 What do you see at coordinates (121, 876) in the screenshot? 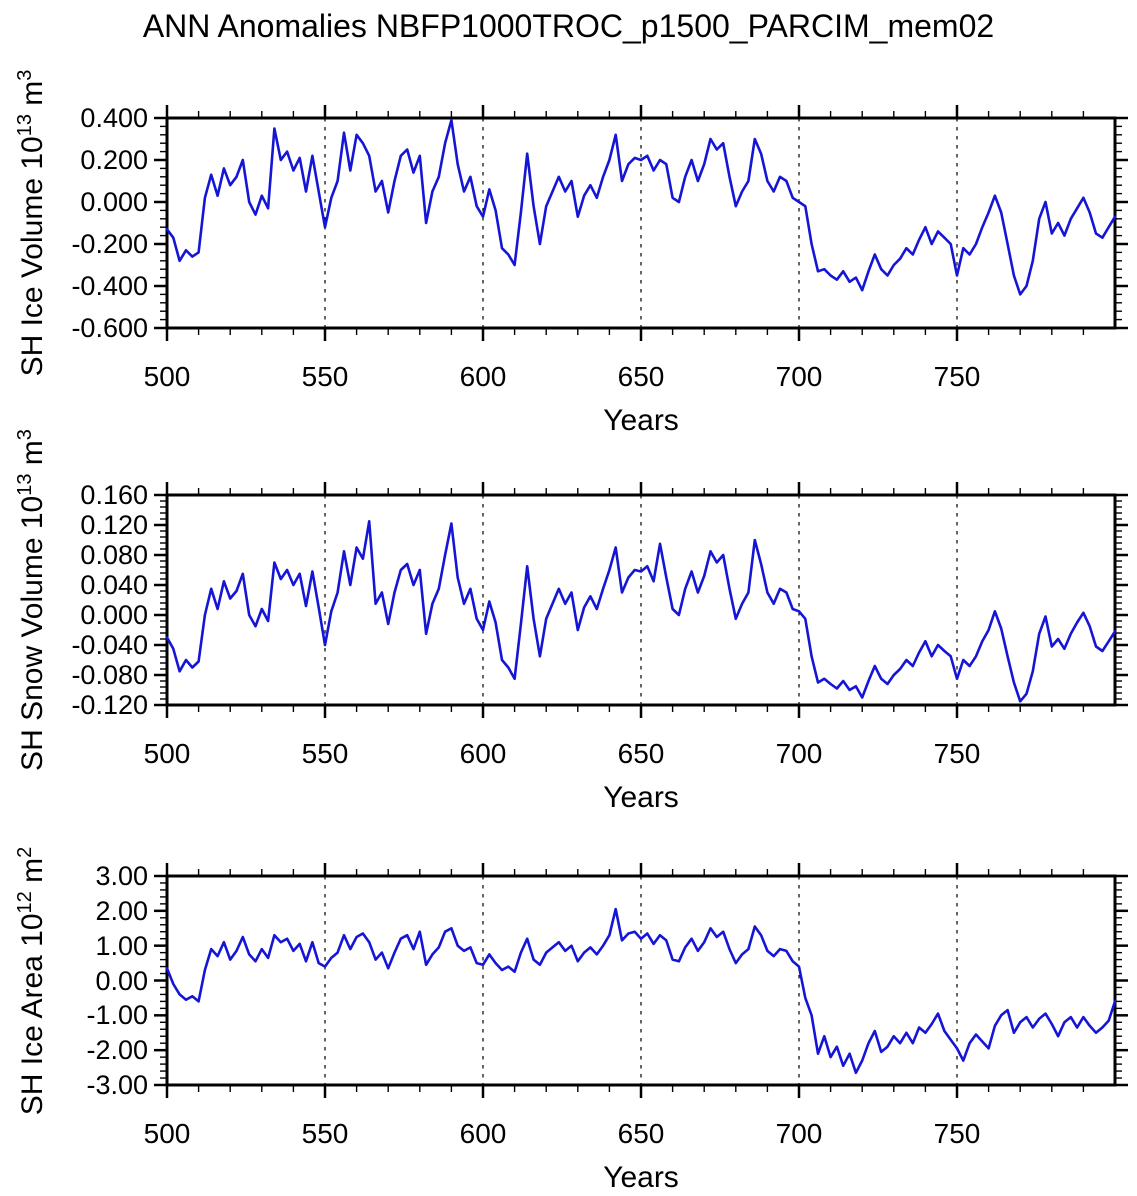
I see `y-tick-label: 3.00` at bounding box center [121, 876].